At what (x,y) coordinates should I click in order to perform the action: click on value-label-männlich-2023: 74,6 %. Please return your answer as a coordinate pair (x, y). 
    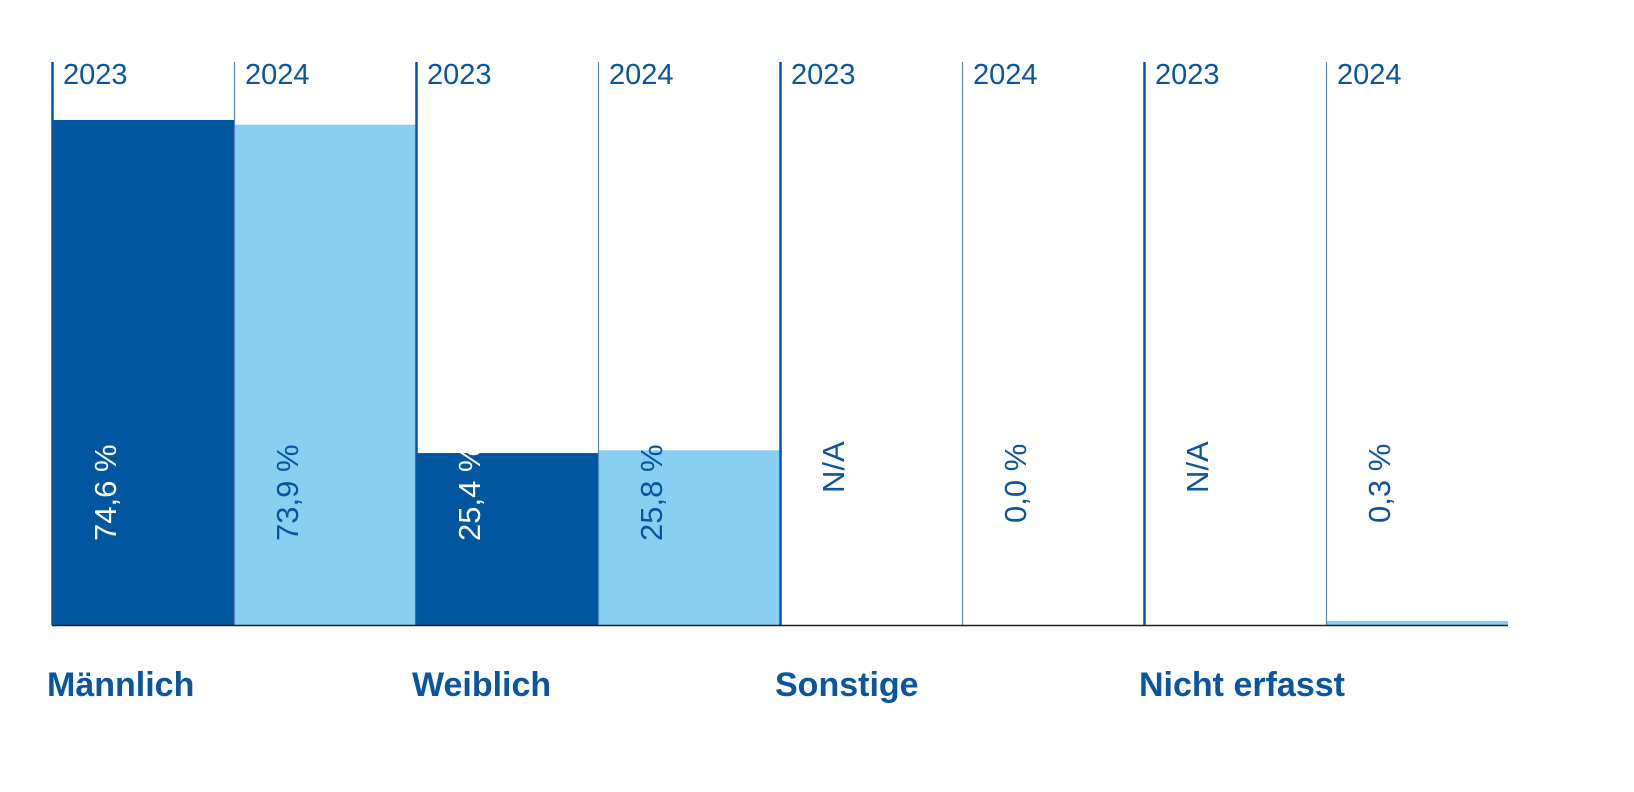
    Looking at the image, I should click on (105, 492).